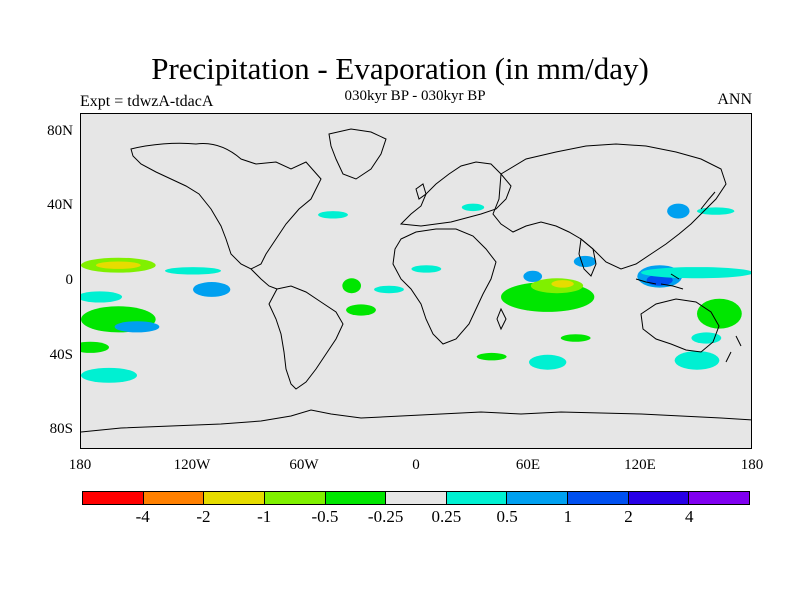 The image size is (800, 600). Describe the element at coordinates (416, 421) in the screenshot. I see `coast-antarctica` at that location.